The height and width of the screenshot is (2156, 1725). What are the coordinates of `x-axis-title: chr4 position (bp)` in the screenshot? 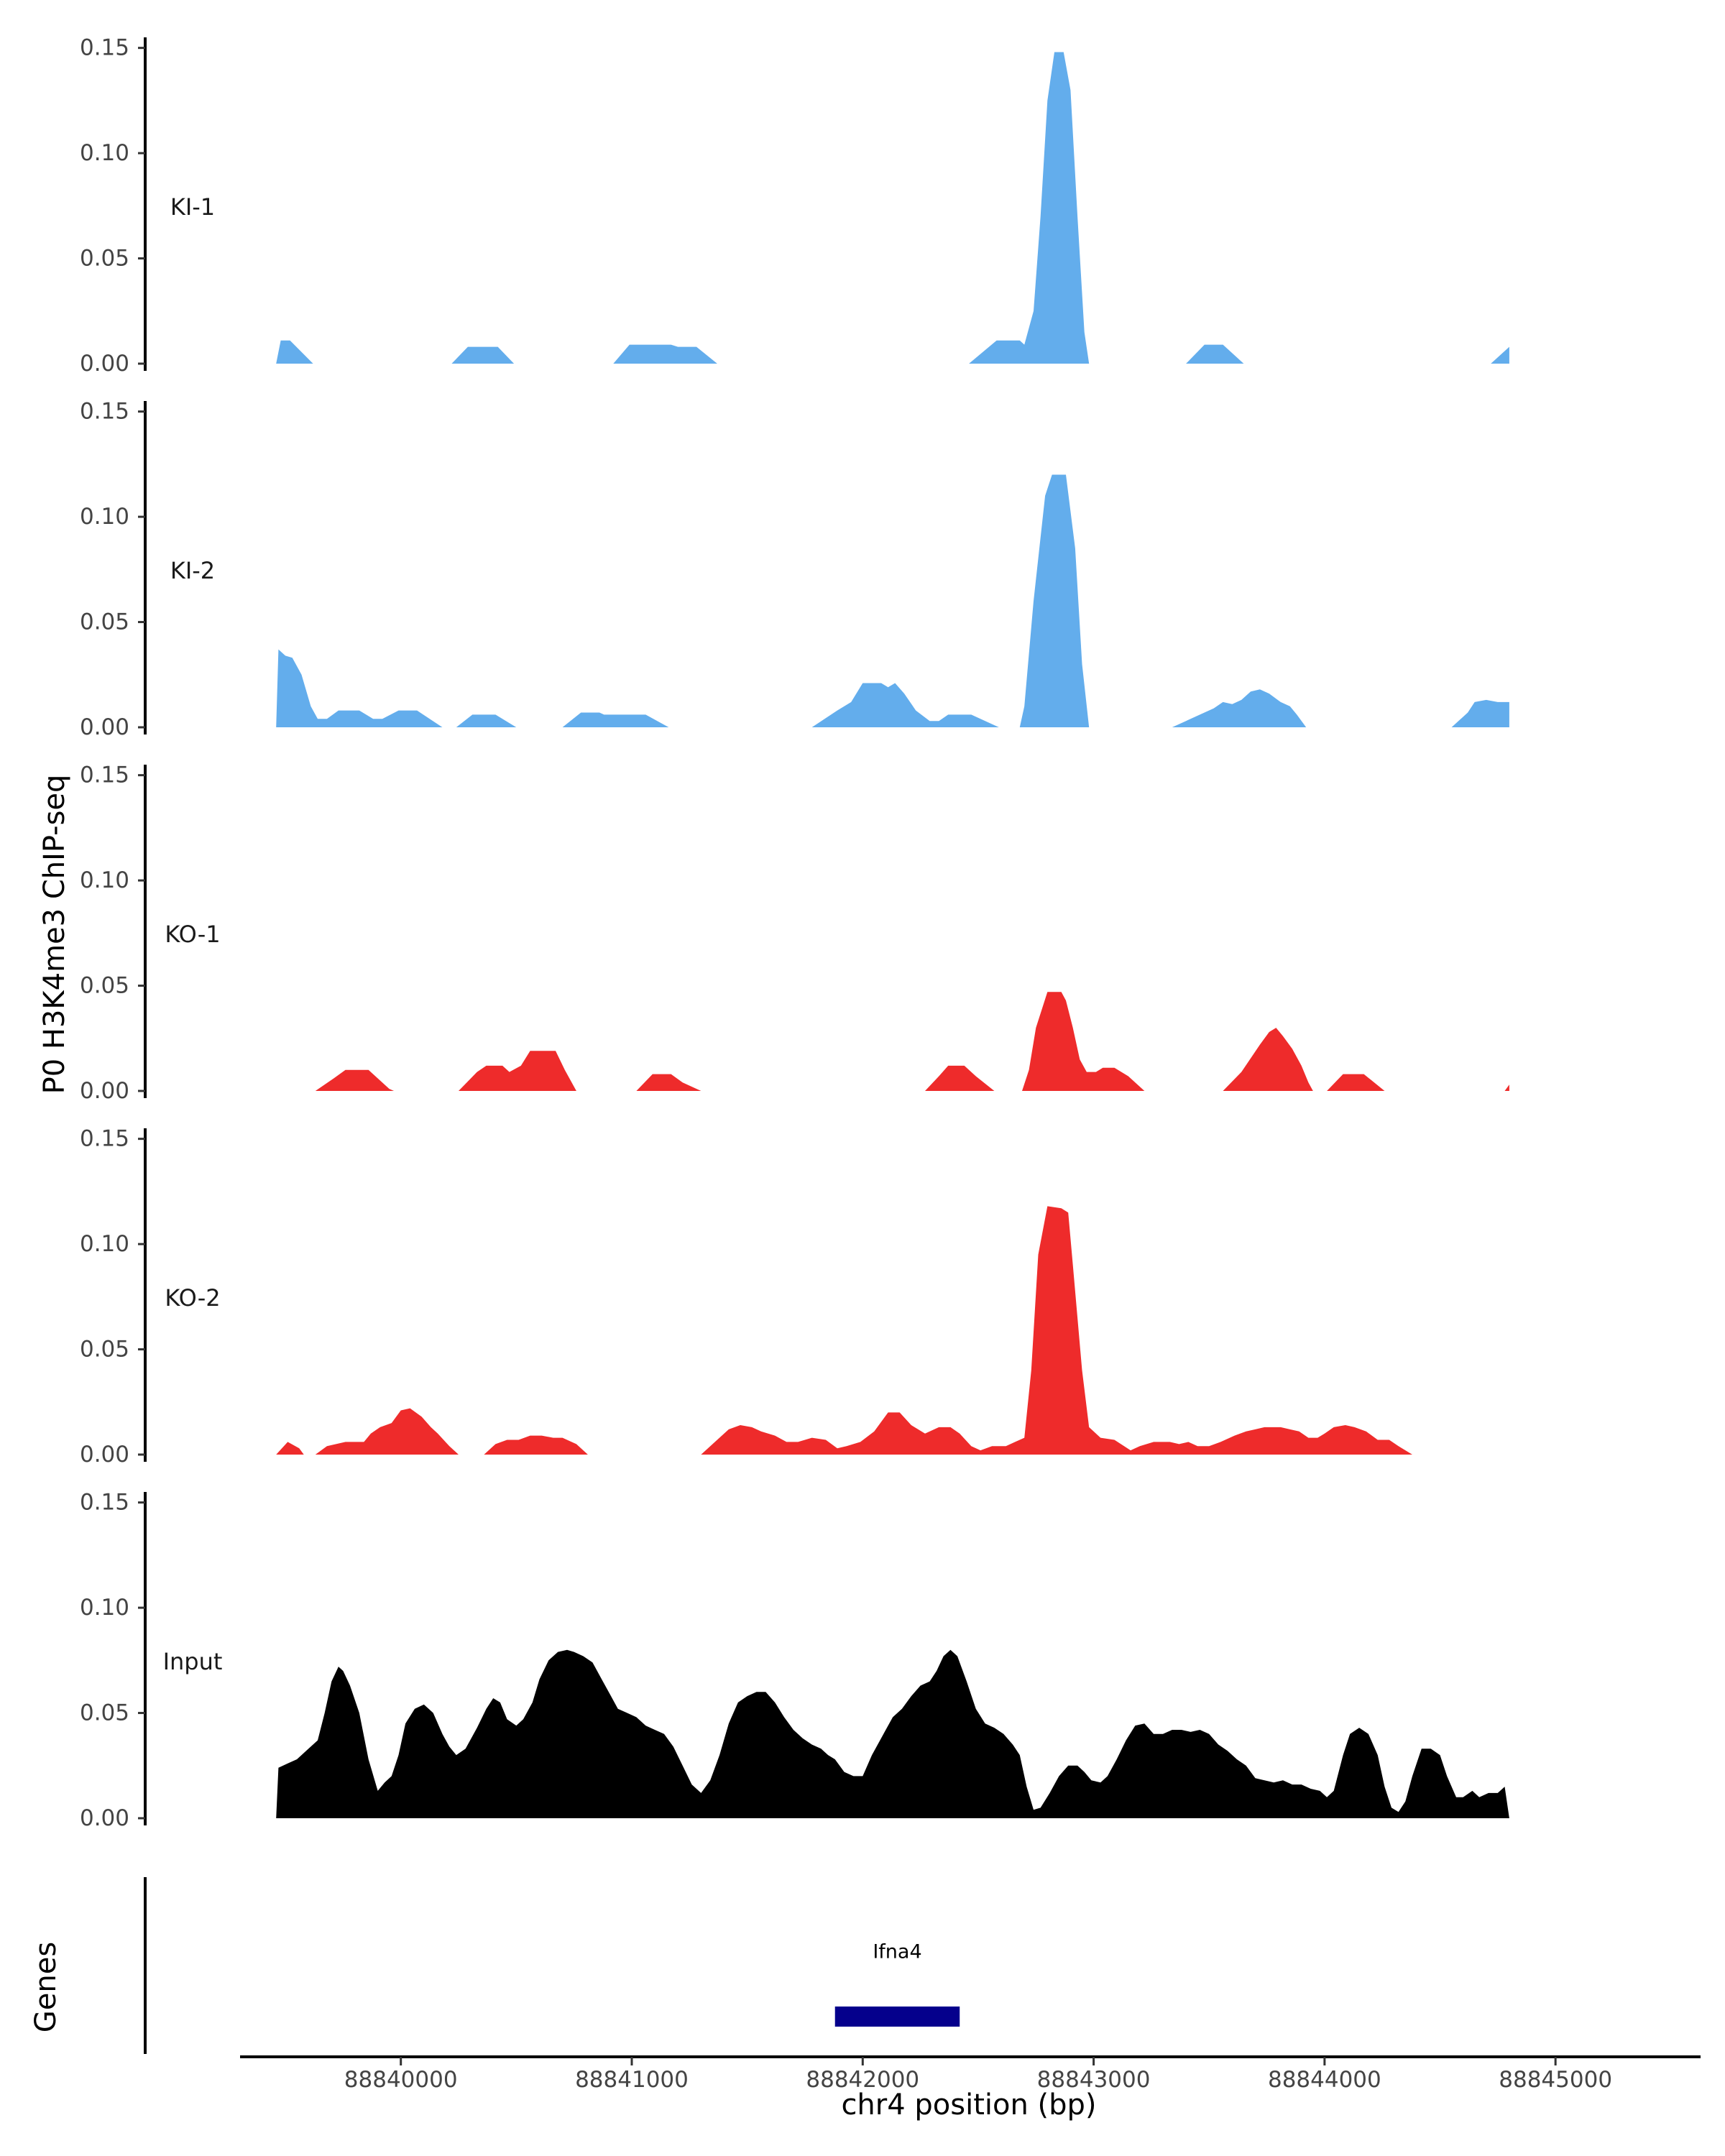 It's located at (968, 2105).